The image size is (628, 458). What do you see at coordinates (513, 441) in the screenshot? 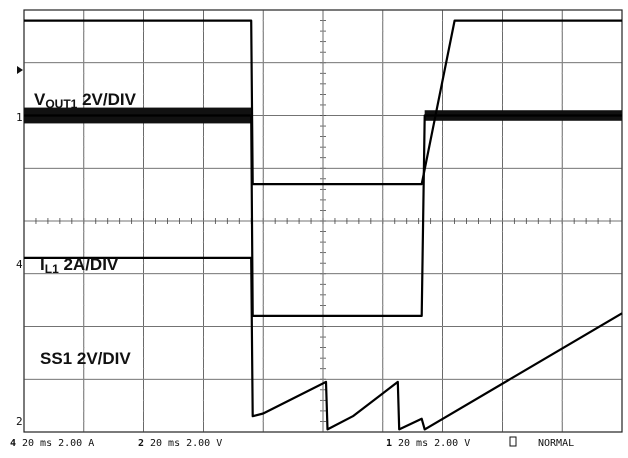
I see `footer-trigger-box` at bounding box center [513, 441].